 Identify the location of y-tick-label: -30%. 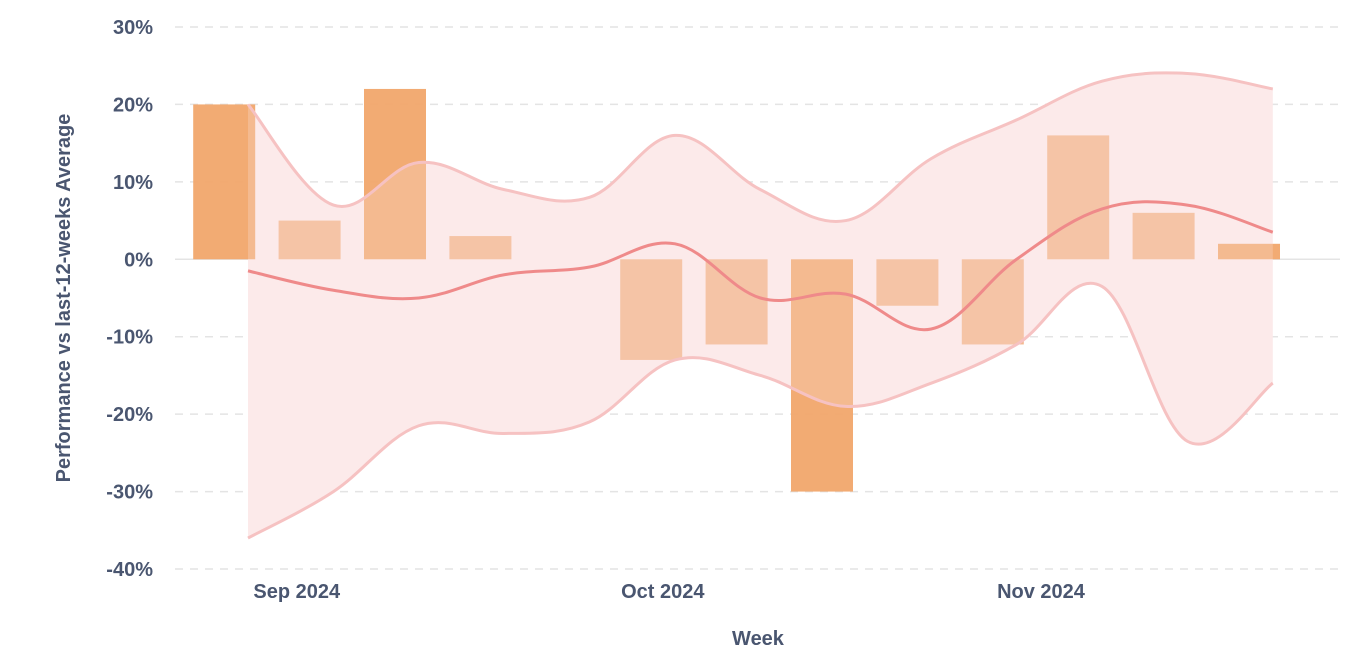
(129, 493).